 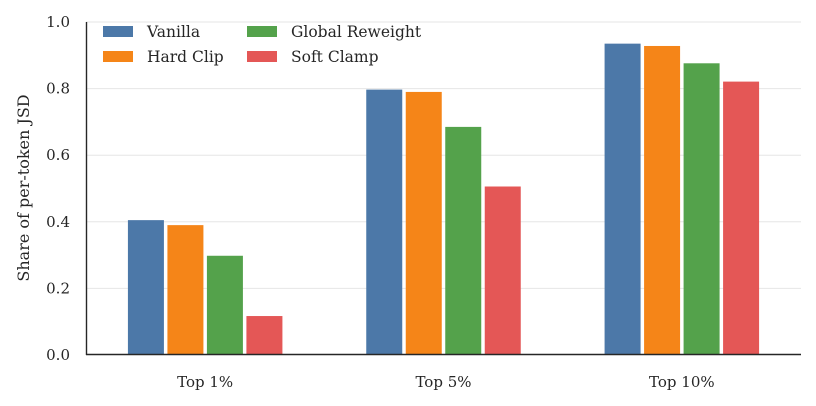 I want to click on x-tick-label: Top 1%, so click(x=205, y=382).